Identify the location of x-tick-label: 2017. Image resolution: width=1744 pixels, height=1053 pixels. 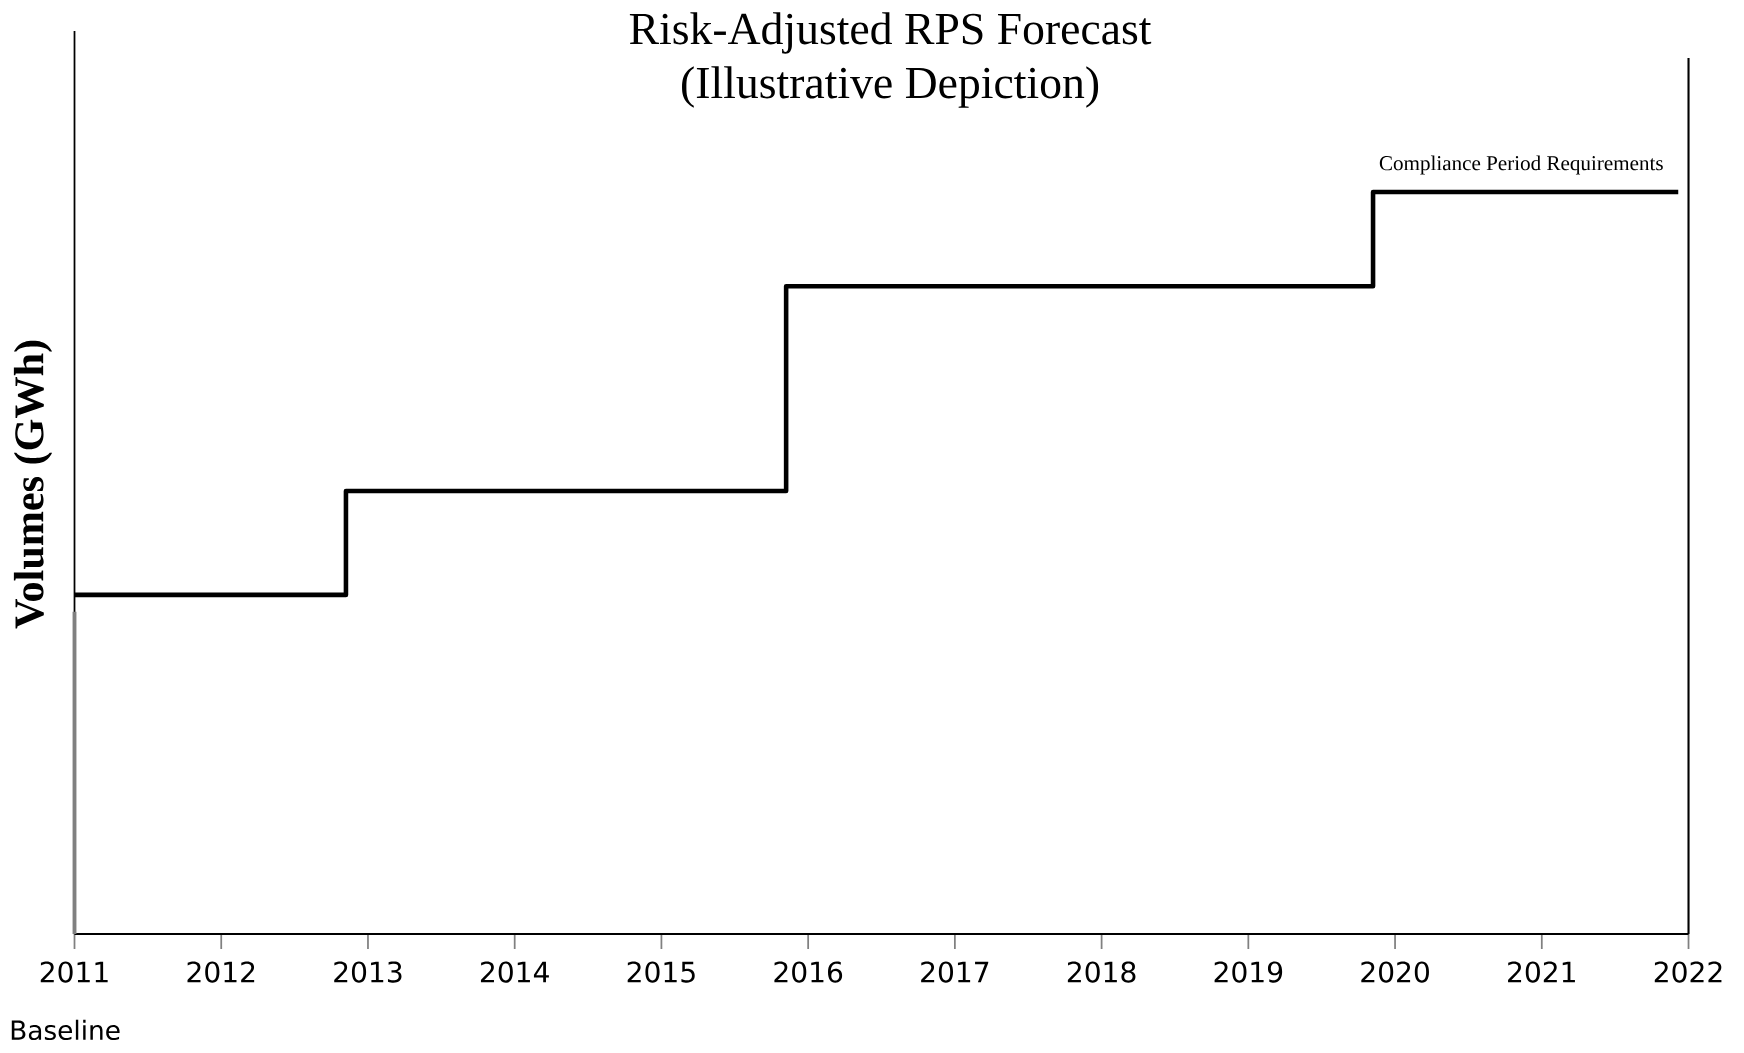
(955, 972).